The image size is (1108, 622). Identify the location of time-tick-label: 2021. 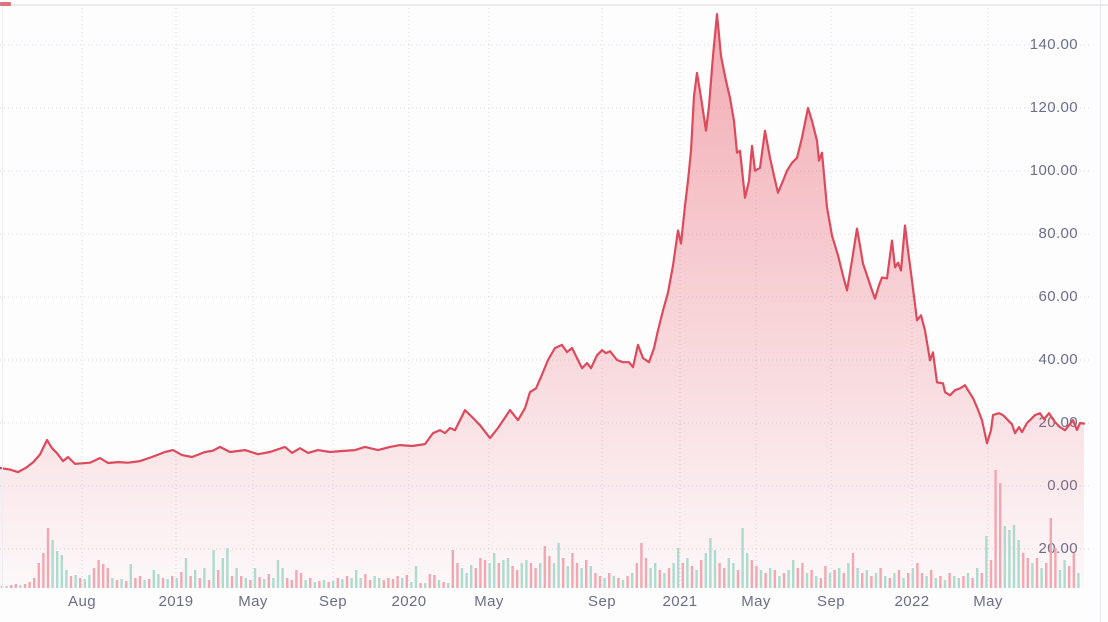
(680, 601).